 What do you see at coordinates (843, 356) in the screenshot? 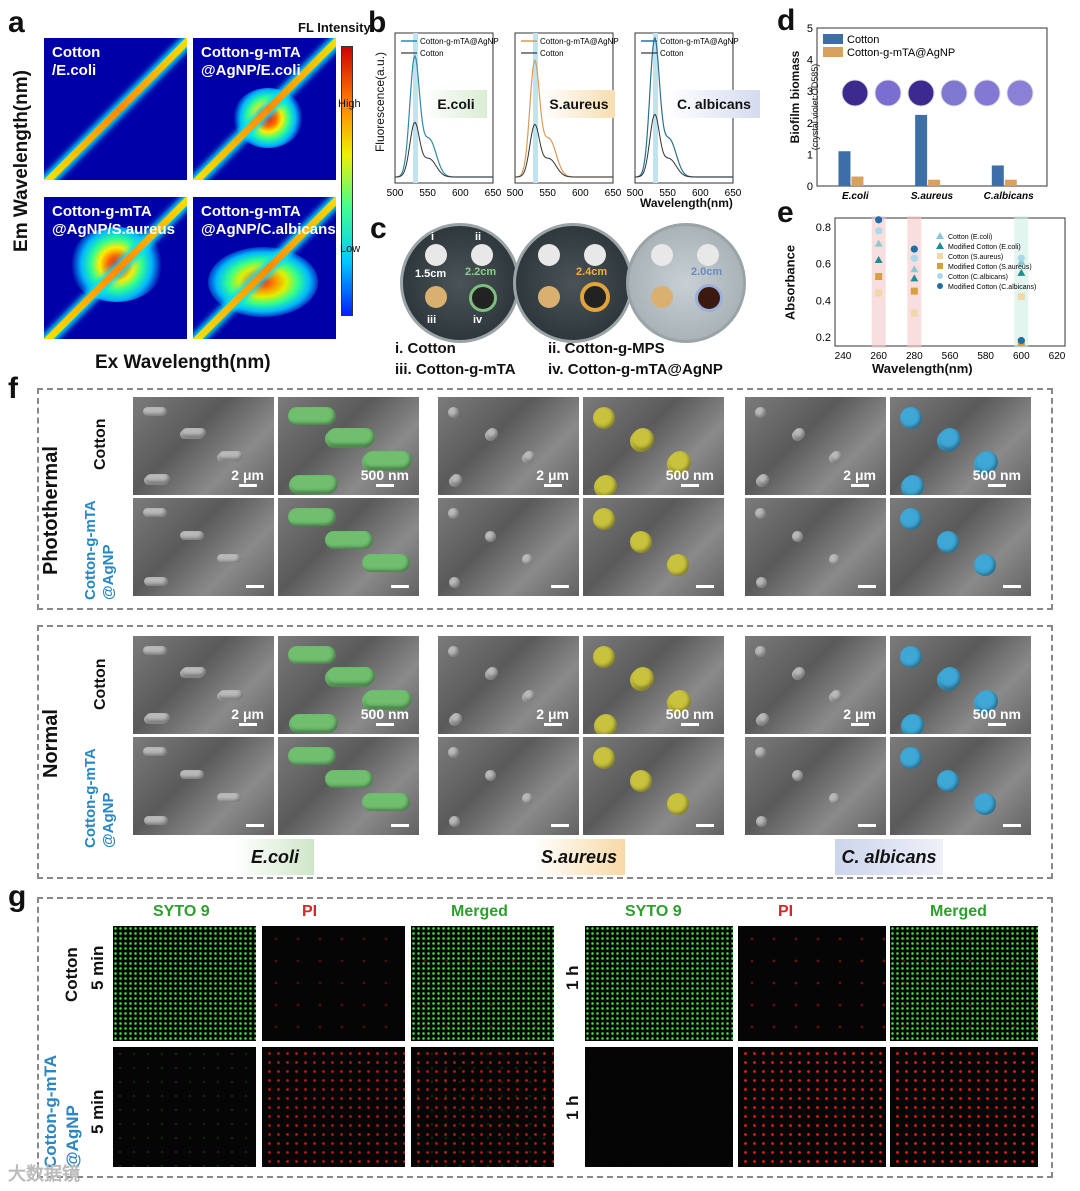
I see `x-tick-label: 240` at bounding box center [843, 356].